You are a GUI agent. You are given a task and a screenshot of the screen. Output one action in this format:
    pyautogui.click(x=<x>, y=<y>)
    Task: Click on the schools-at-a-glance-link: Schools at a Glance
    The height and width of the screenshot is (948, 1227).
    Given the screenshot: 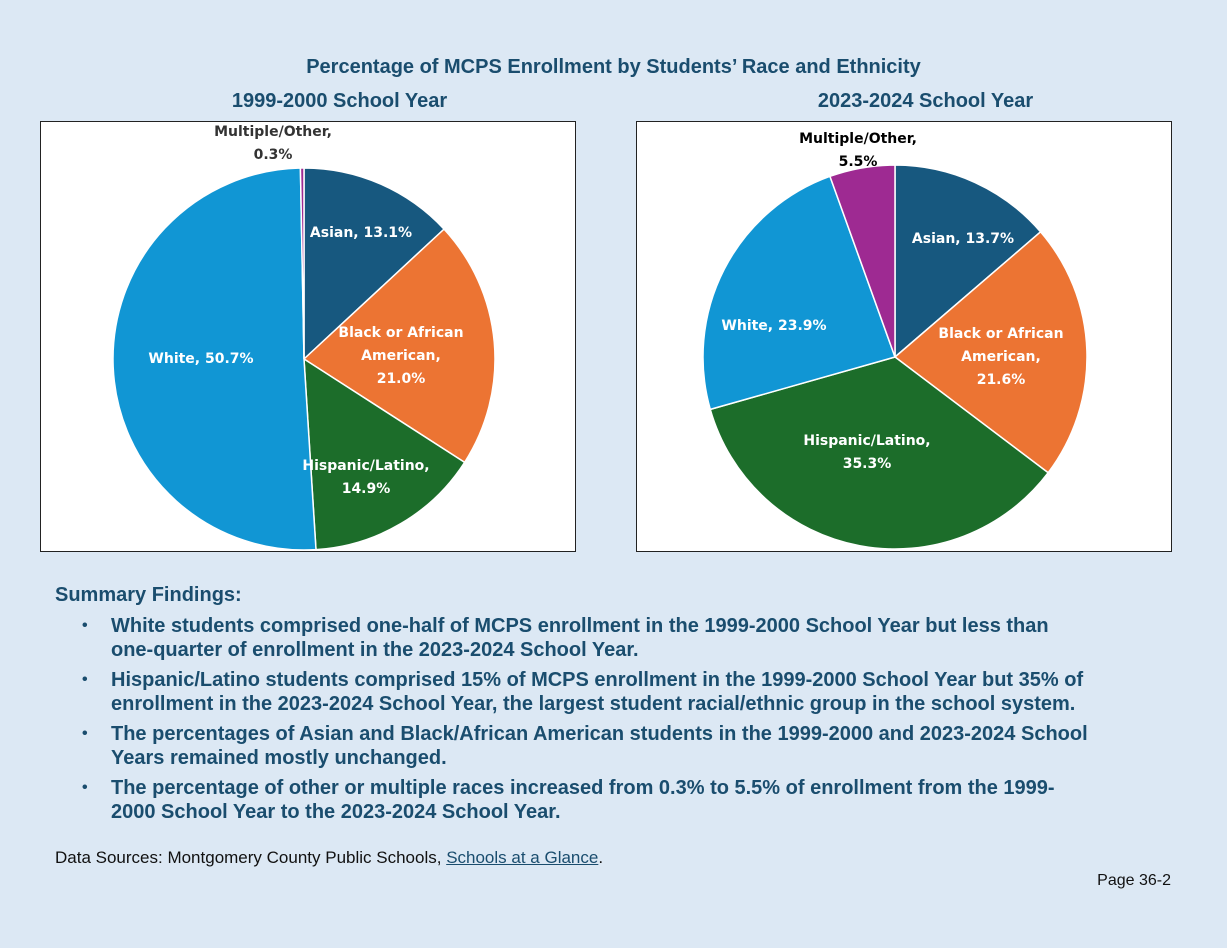 What is the action you would take?
    pyautogui.click(x=522, y=857)
    